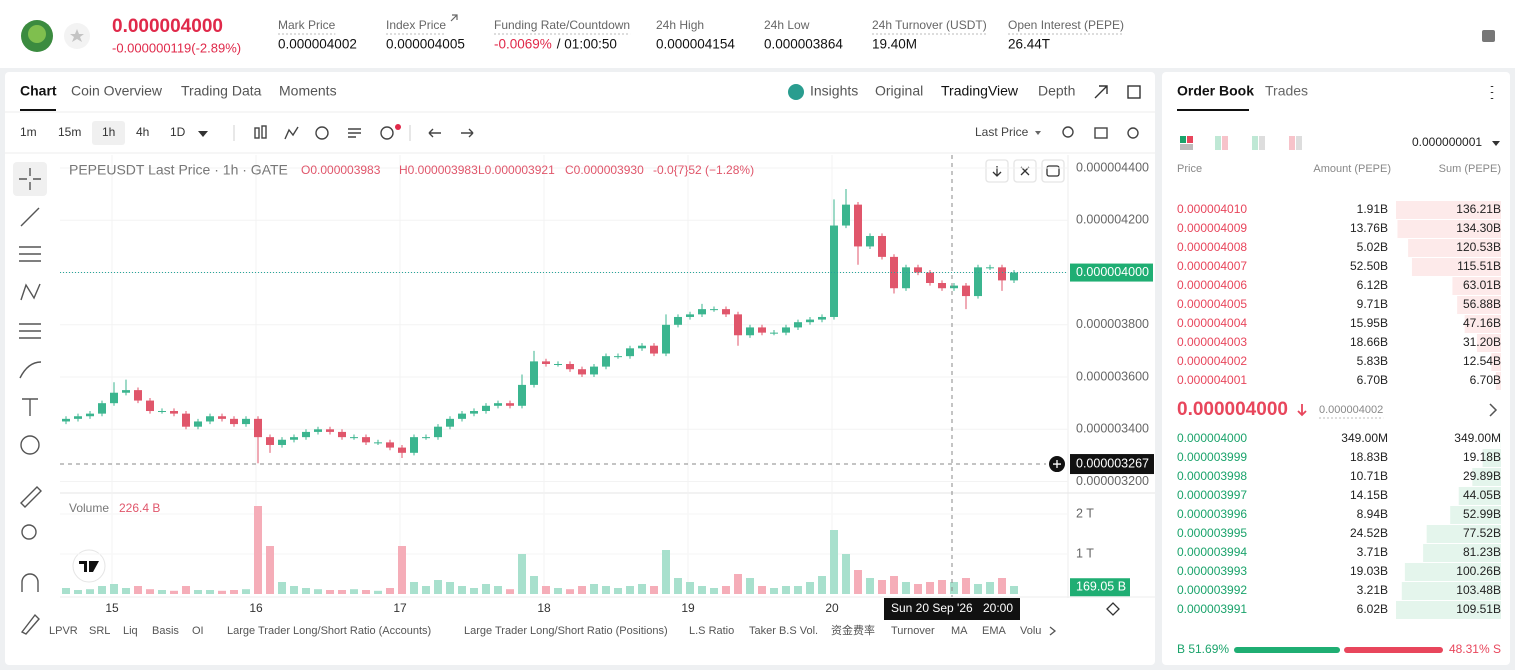  Describe the element at coordinates (30, 217) in the screenshot. I see `line-tool` at that location.